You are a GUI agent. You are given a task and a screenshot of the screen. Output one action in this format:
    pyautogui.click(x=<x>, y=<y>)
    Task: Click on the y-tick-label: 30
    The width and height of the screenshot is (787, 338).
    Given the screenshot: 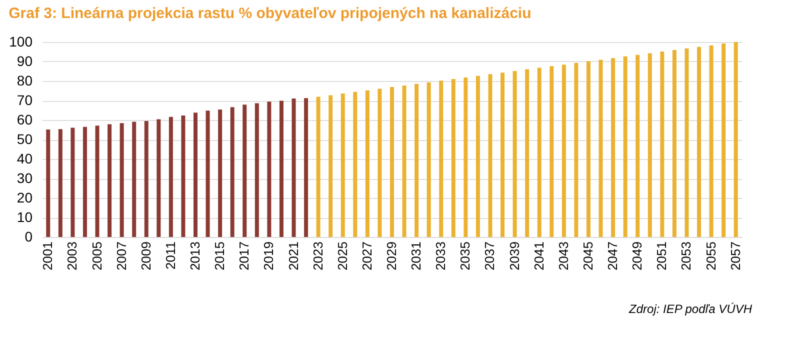 What is the action you would take?
    pyautogui.click(x=24, y=178)
    